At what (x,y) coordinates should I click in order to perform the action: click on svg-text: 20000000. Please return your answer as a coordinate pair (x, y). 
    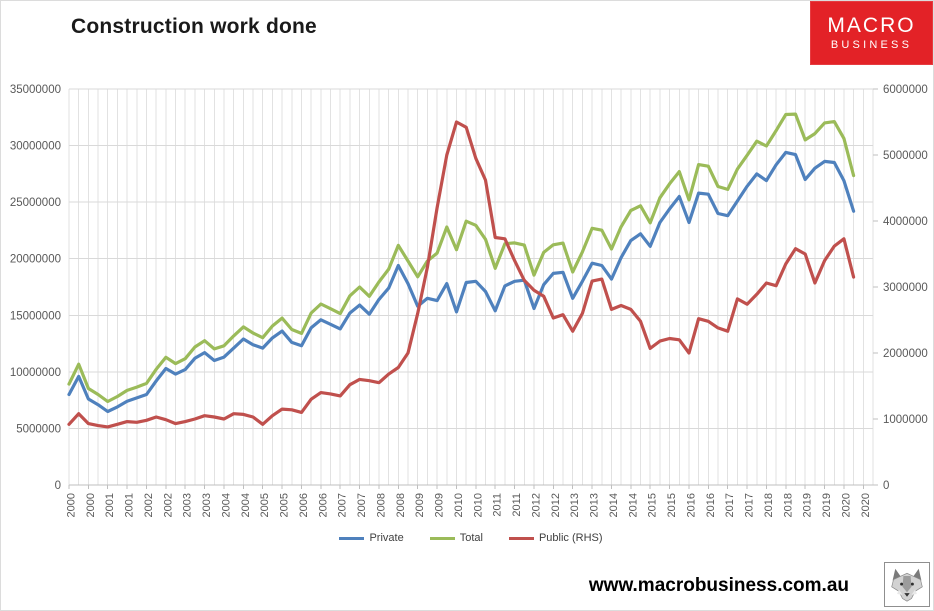
    Looking at the image, I should click on (35, 260).